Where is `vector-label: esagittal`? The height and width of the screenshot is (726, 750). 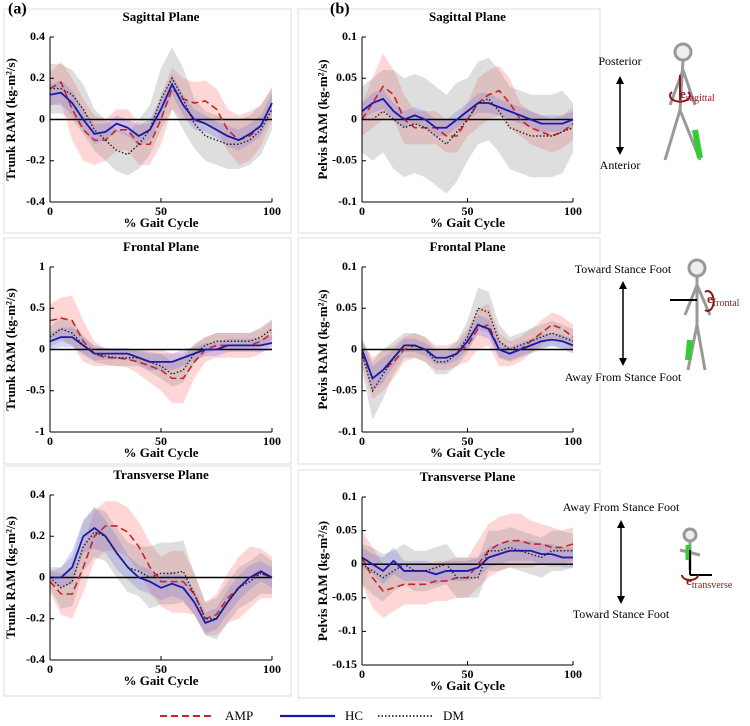
vector-label: esagittal is located at coordinates (697, 95).